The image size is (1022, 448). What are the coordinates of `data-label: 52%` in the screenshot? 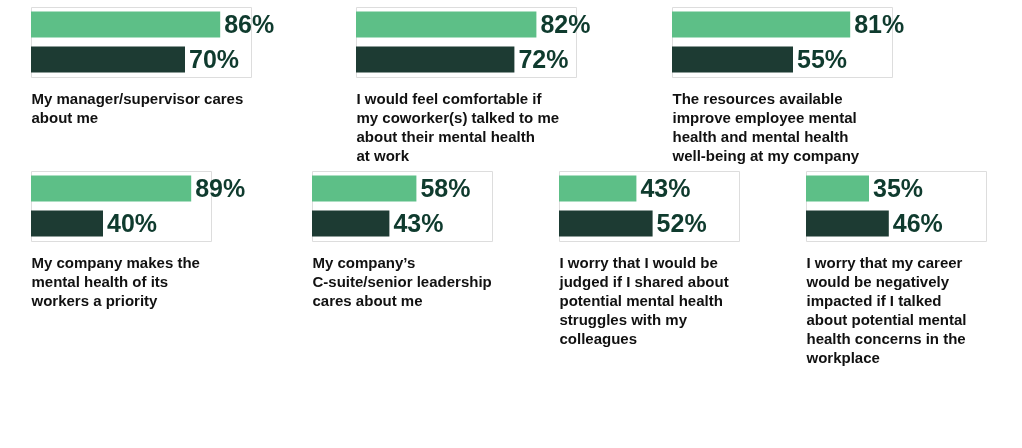 It's located at (681, 222).